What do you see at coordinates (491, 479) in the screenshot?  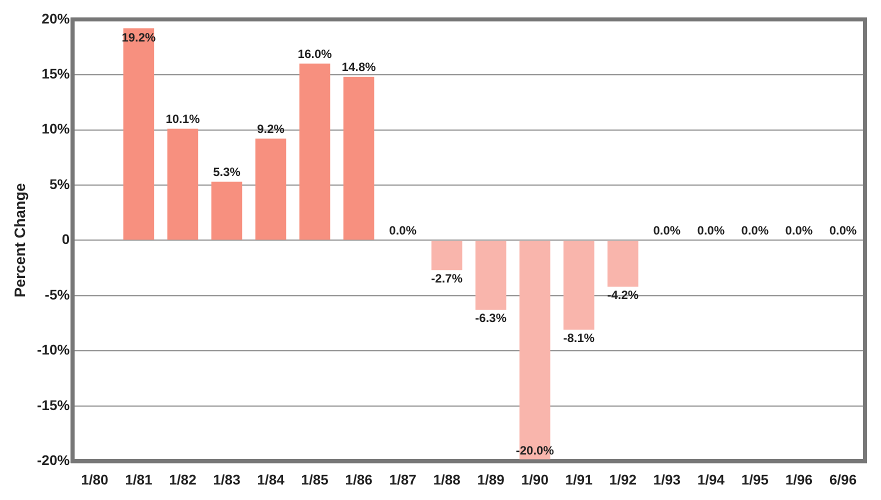 I see `x-tick-label: 1/89` at bounding box center [491, 479].